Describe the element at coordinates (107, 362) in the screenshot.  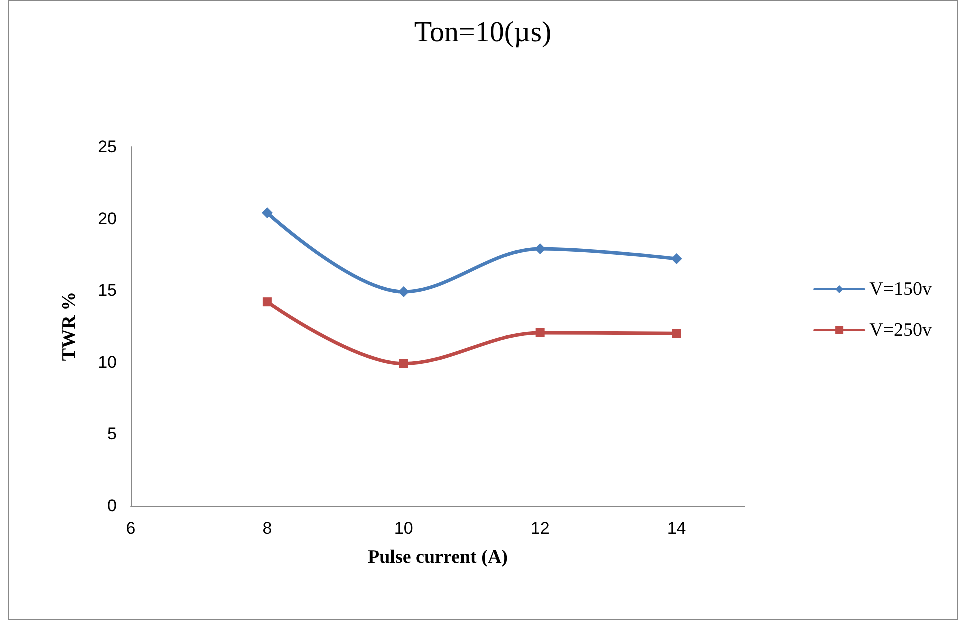
I see `y-tick-label: 10` at that location.